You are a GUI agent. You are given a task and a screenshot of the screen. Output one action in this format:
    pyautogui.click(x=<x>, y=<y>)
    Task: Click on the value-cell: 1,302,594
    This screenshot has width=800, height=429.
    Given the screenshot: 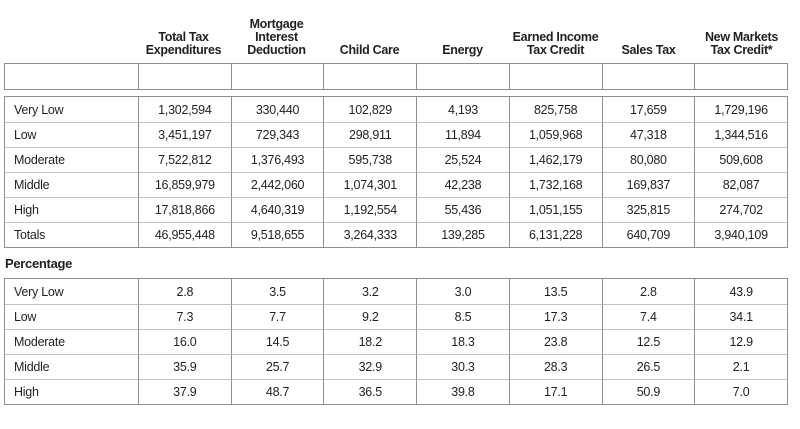 What is the action you would take?
    pyautogui.click(x=184, y=109)
    